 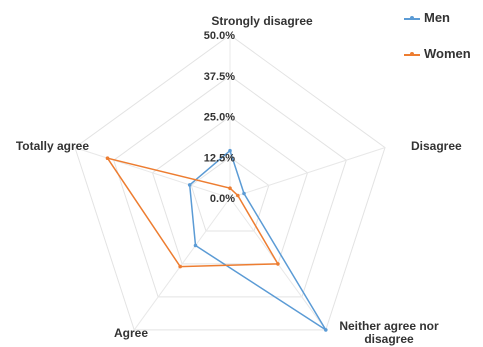 What do you see at coordinates (389, 332) in the screenshot?
I see `axis-label: Neither agree nor disagree` at bounding box center [389, 332].